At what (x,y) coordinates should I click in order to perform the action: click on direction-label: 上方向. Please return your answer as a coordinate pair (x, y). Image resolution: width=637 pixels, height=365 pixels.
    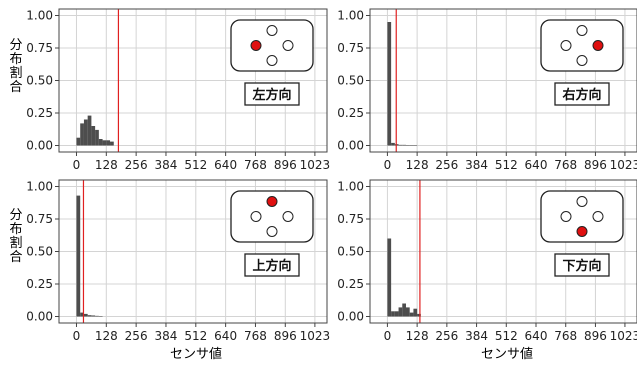
    Looking at the image, I should click on (271, 266).